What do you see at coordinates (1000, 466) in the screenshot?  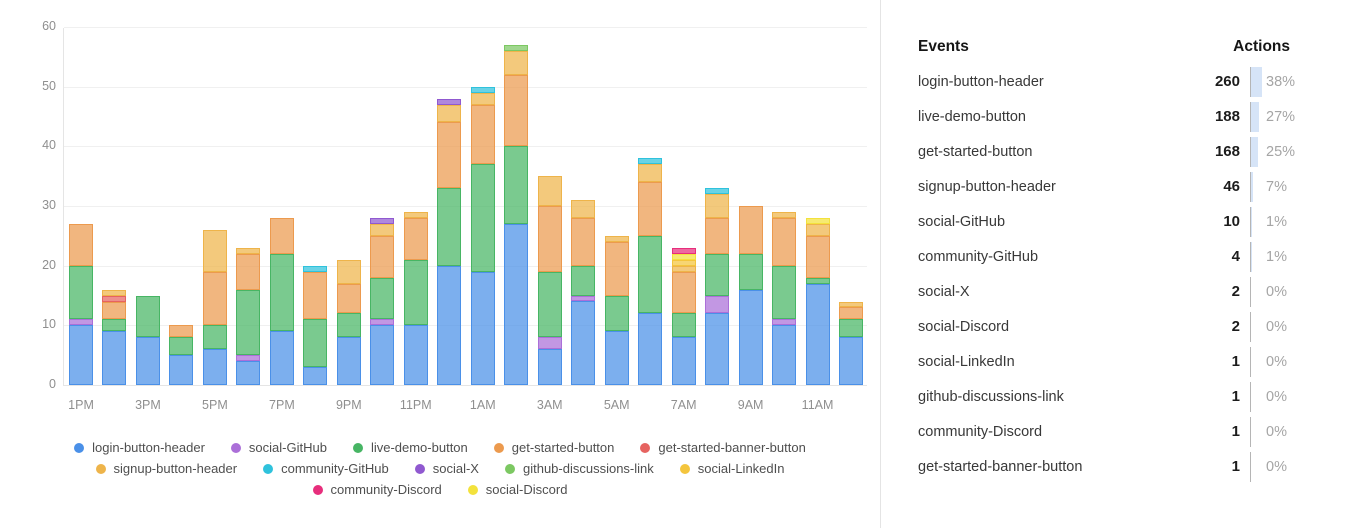 I see `event-name: get-started-banner-button` at bounding box center [1000, 466].